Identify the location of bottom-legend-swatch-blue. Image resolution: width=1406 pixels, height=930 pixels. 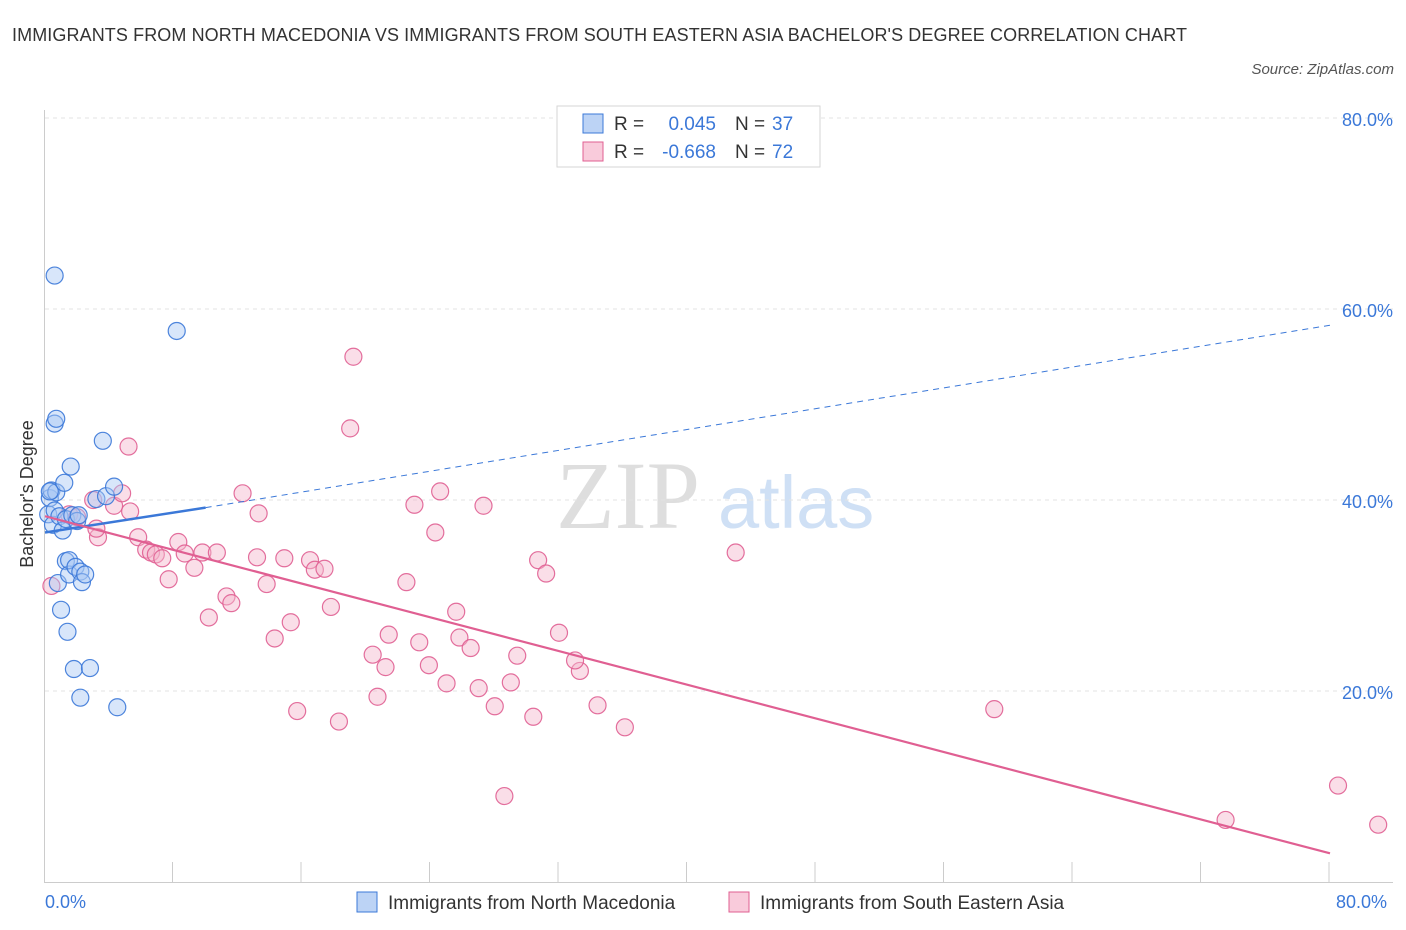
(367, 902).